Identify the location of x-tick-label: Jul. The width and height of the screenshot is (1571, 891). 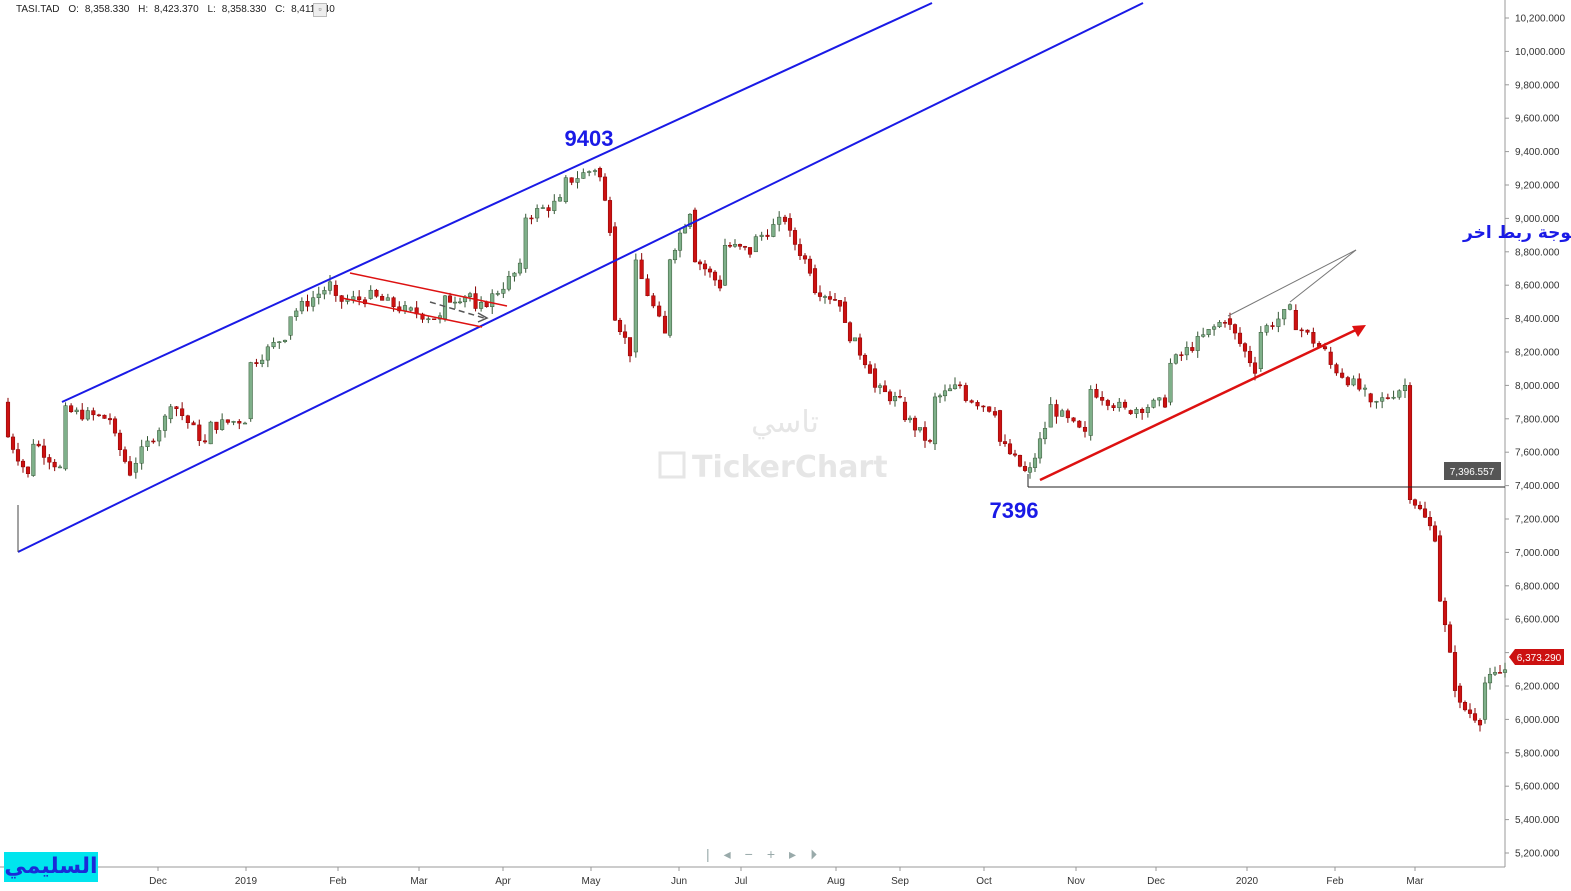
(741, 881).